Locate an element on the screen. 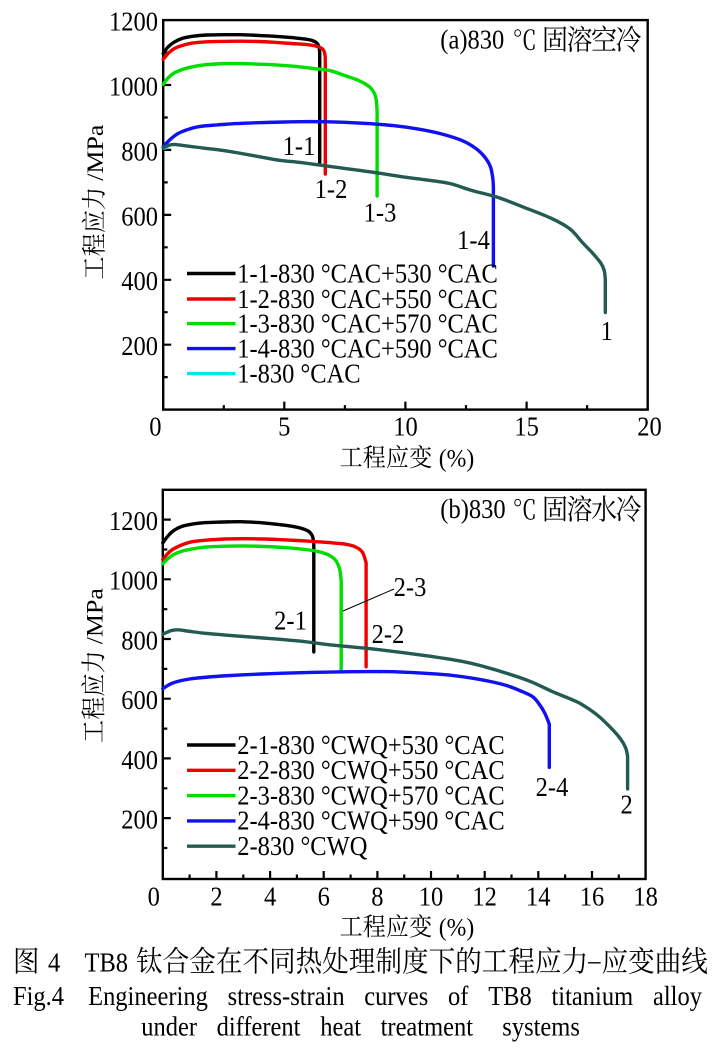  svg-text: (b)830 is located at coordinates (472, 509).